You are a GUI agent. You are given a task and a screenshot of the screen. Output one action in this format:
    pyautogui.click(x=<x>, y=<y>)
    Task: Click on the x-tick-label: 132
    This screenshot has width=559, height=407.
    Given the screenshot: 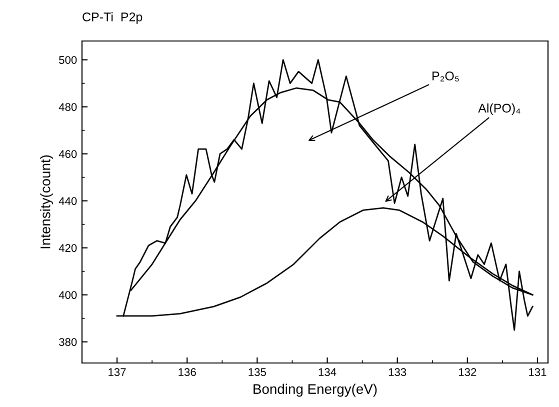 What is the action you would take?
    pyautogui.click(x=467, y=372)
    